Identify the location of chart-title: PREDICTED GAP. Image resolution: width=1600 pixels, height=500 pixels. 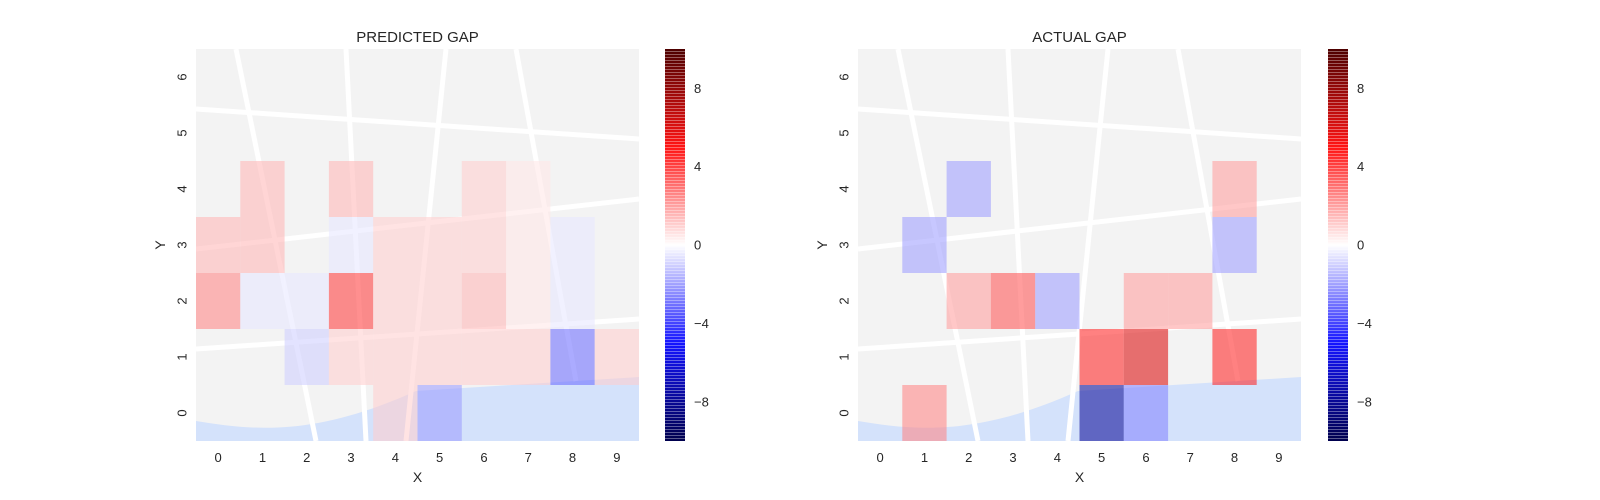
(417, 37).